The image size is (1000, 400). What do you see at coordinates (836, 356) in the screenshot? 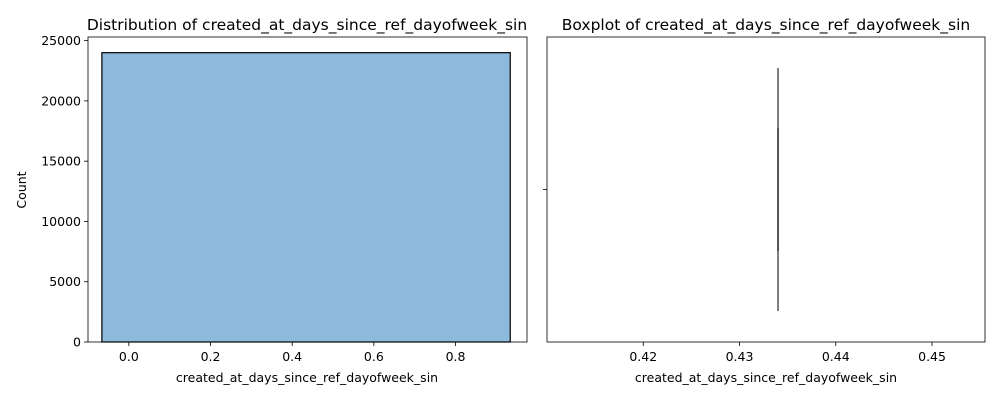
I see `boxplot-x-tick-label: 0.44` at bounding box center [836, 356].